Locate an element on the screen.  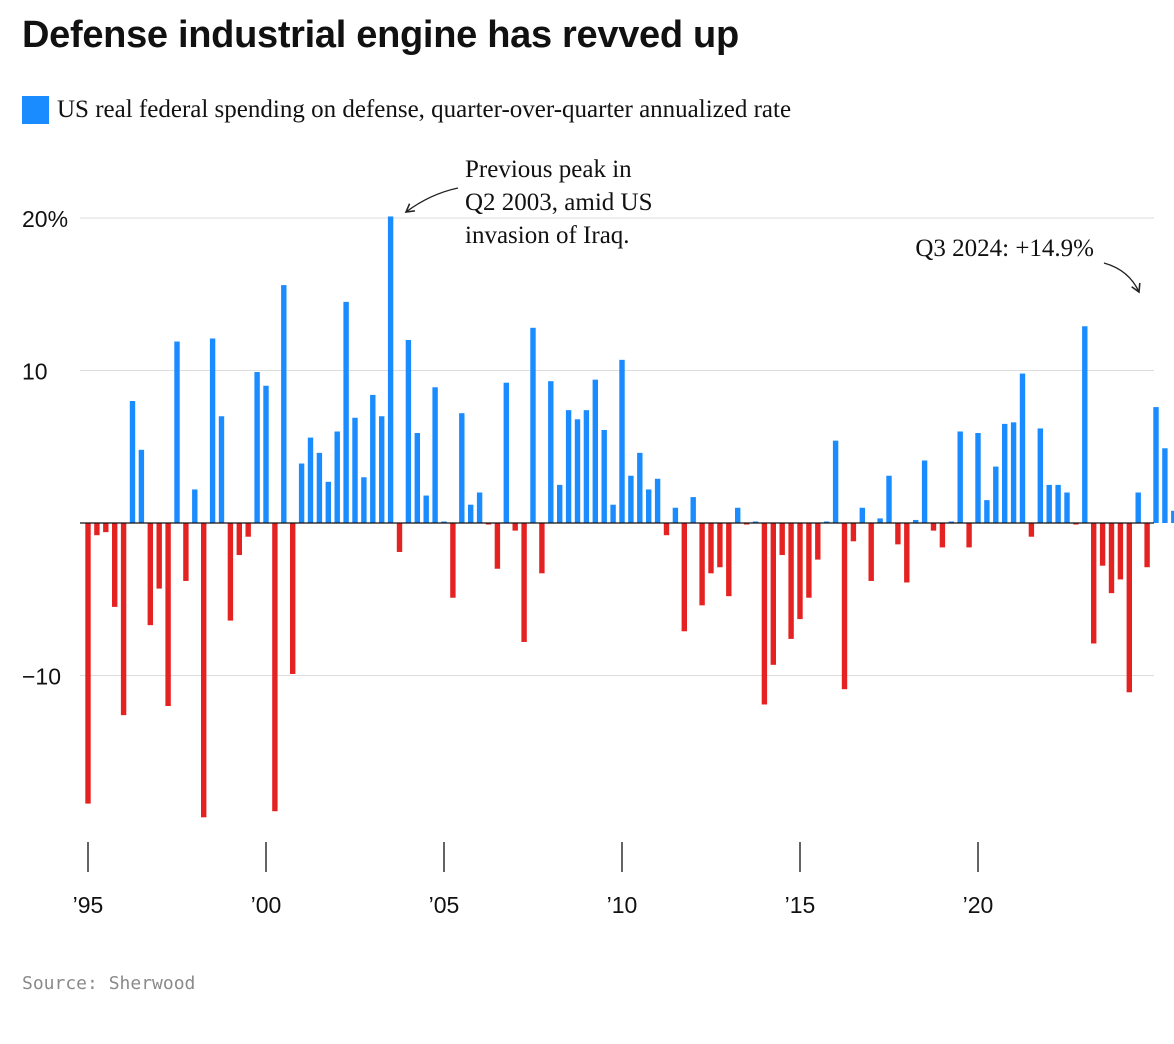
annotation-text: Q3 2024: +14.9% is located at coordinates (1004, 248).